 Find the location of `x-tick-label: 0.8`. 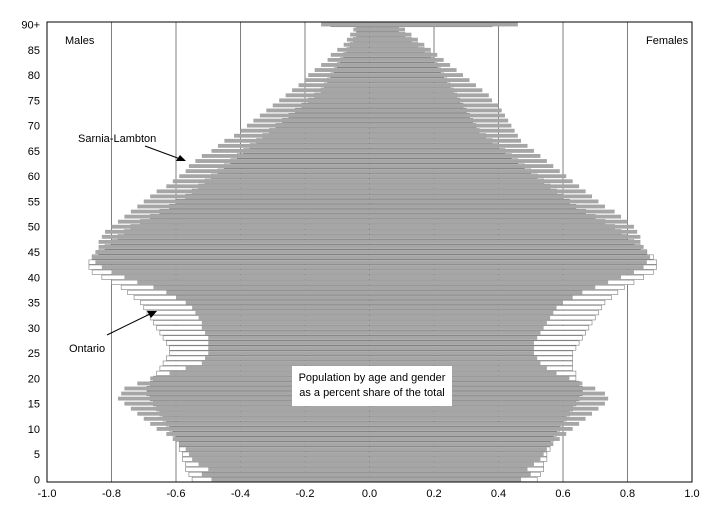

x-tick-label: 0.8 is located at coordinates (627, 494).